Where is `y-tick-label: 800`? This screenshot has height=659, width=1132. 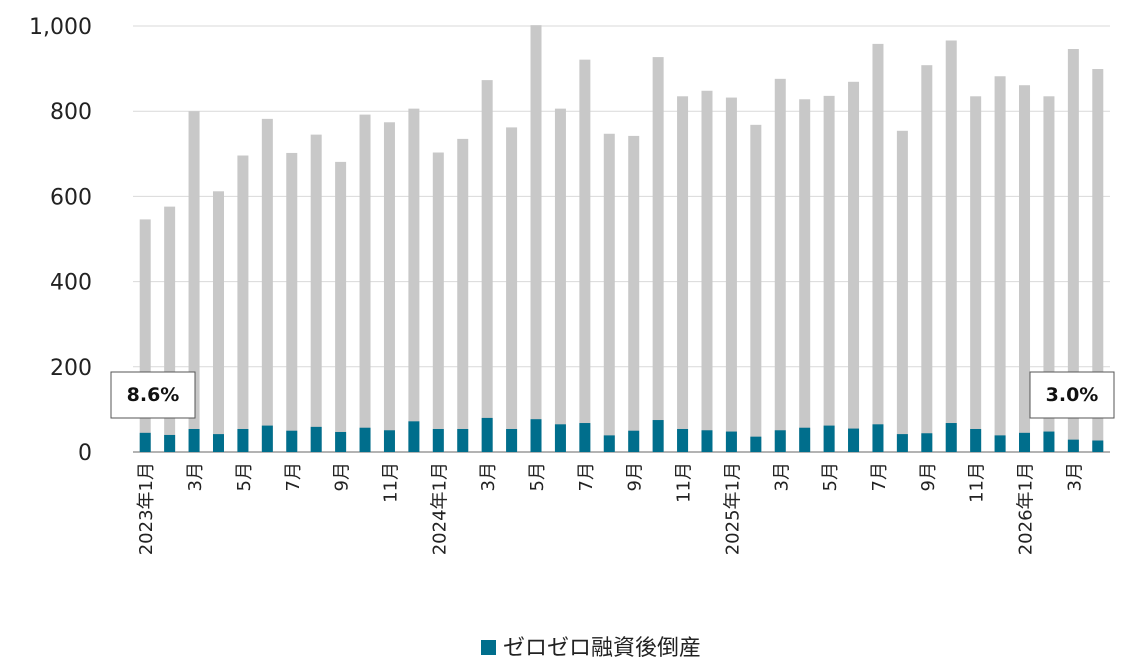
y-tick-label: 800 is located at coordinates (71, 112).